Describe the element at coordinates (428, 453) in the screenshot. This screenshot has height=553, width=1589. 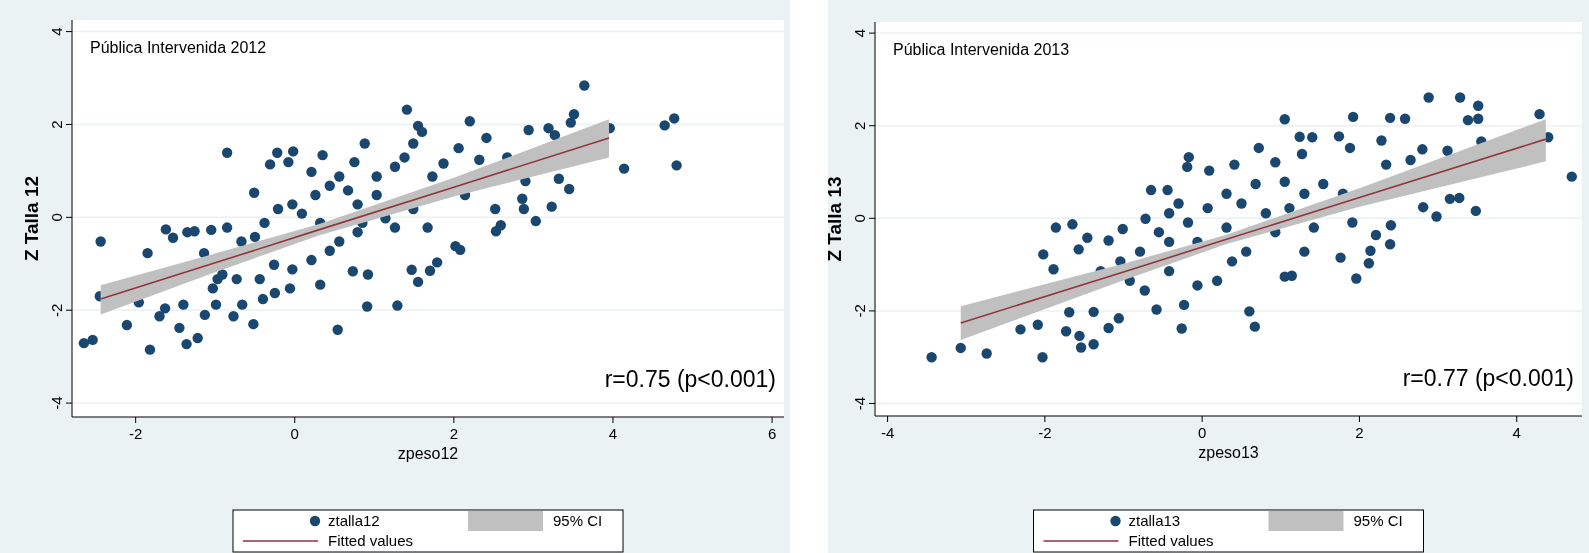
I see `x-axis-title: zpeso12` at that location.